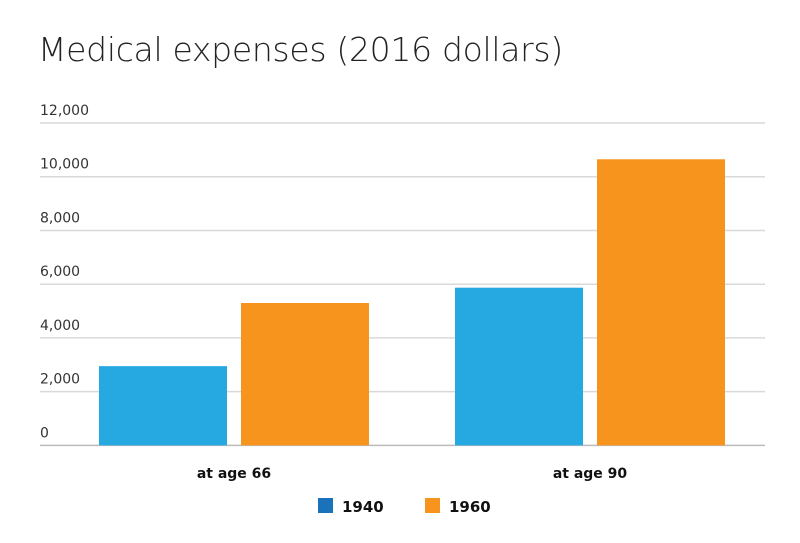 This screenshot has height=543, width=800. What do you see at coordinates (325, 505) in the screenshot?
I see `legend-swatch-1940` at bounding box center [325, 505].